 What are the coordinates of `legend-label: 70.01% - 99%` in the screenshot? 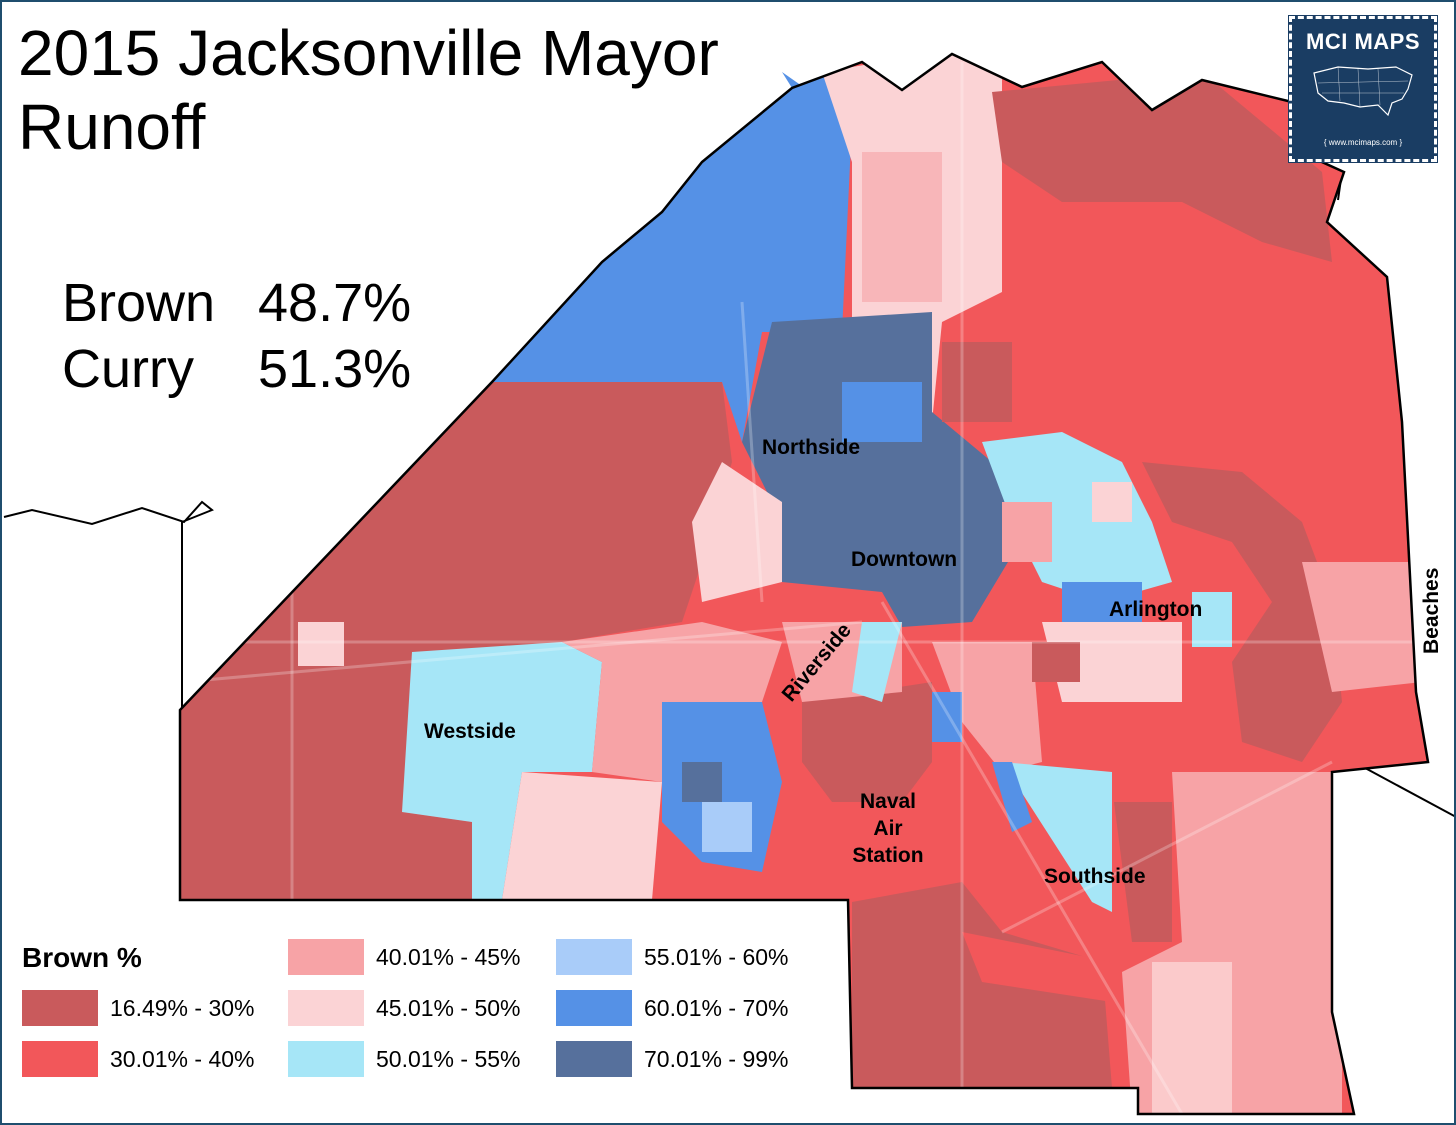 It's located at (716, 1059).